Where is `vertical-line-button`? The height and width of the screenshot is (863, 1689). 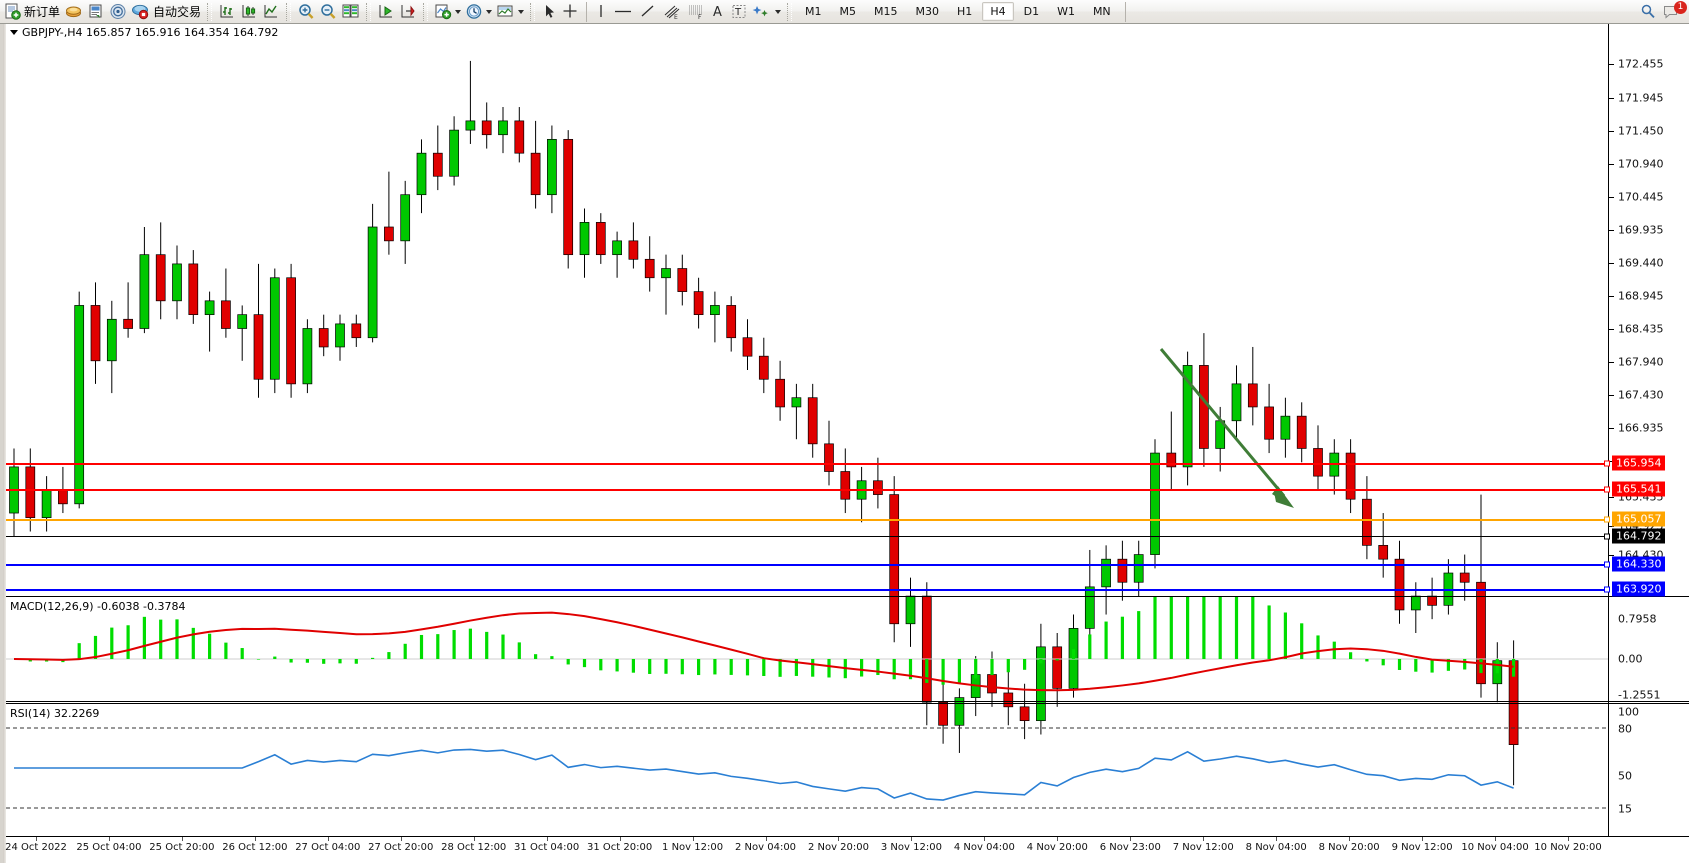 vertical-line-button is located at coordinates (601, 12).